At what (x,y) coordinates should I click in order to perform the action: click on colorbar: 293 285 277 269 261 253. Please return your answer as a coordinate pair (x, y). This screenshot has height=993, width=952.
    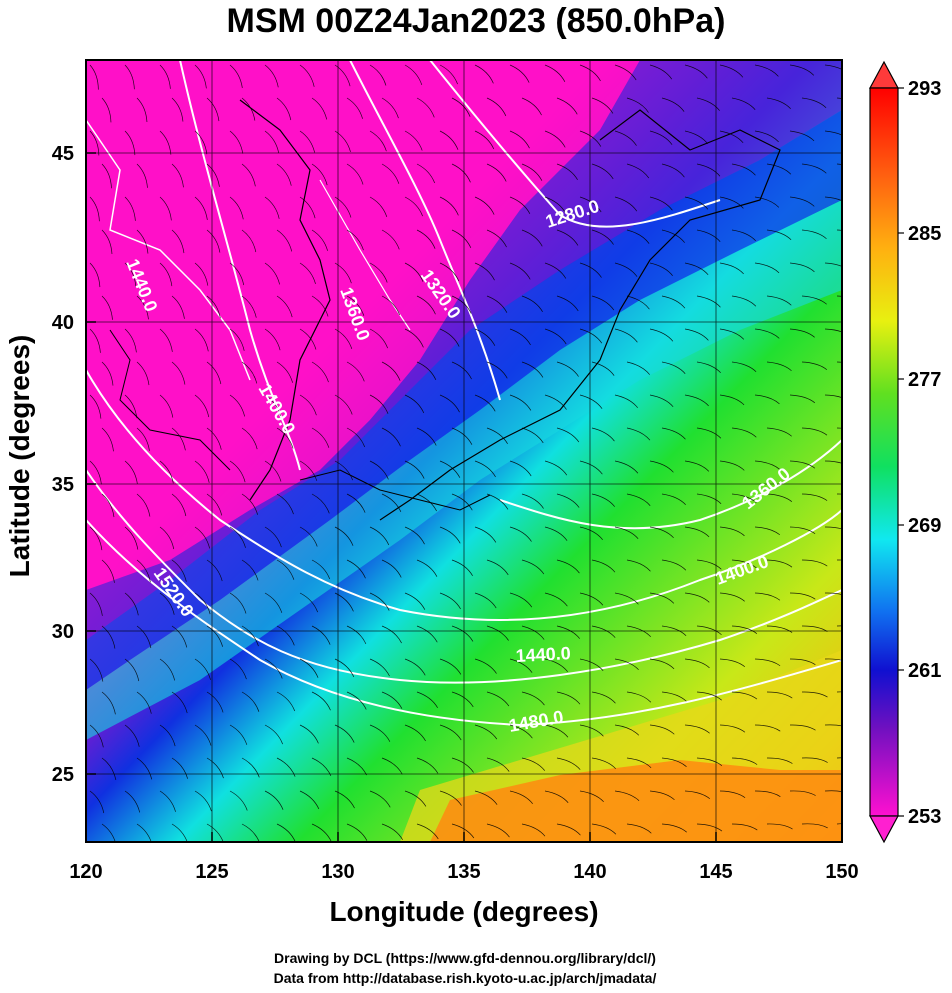
    Looking at the image, I should click on (904, 452).